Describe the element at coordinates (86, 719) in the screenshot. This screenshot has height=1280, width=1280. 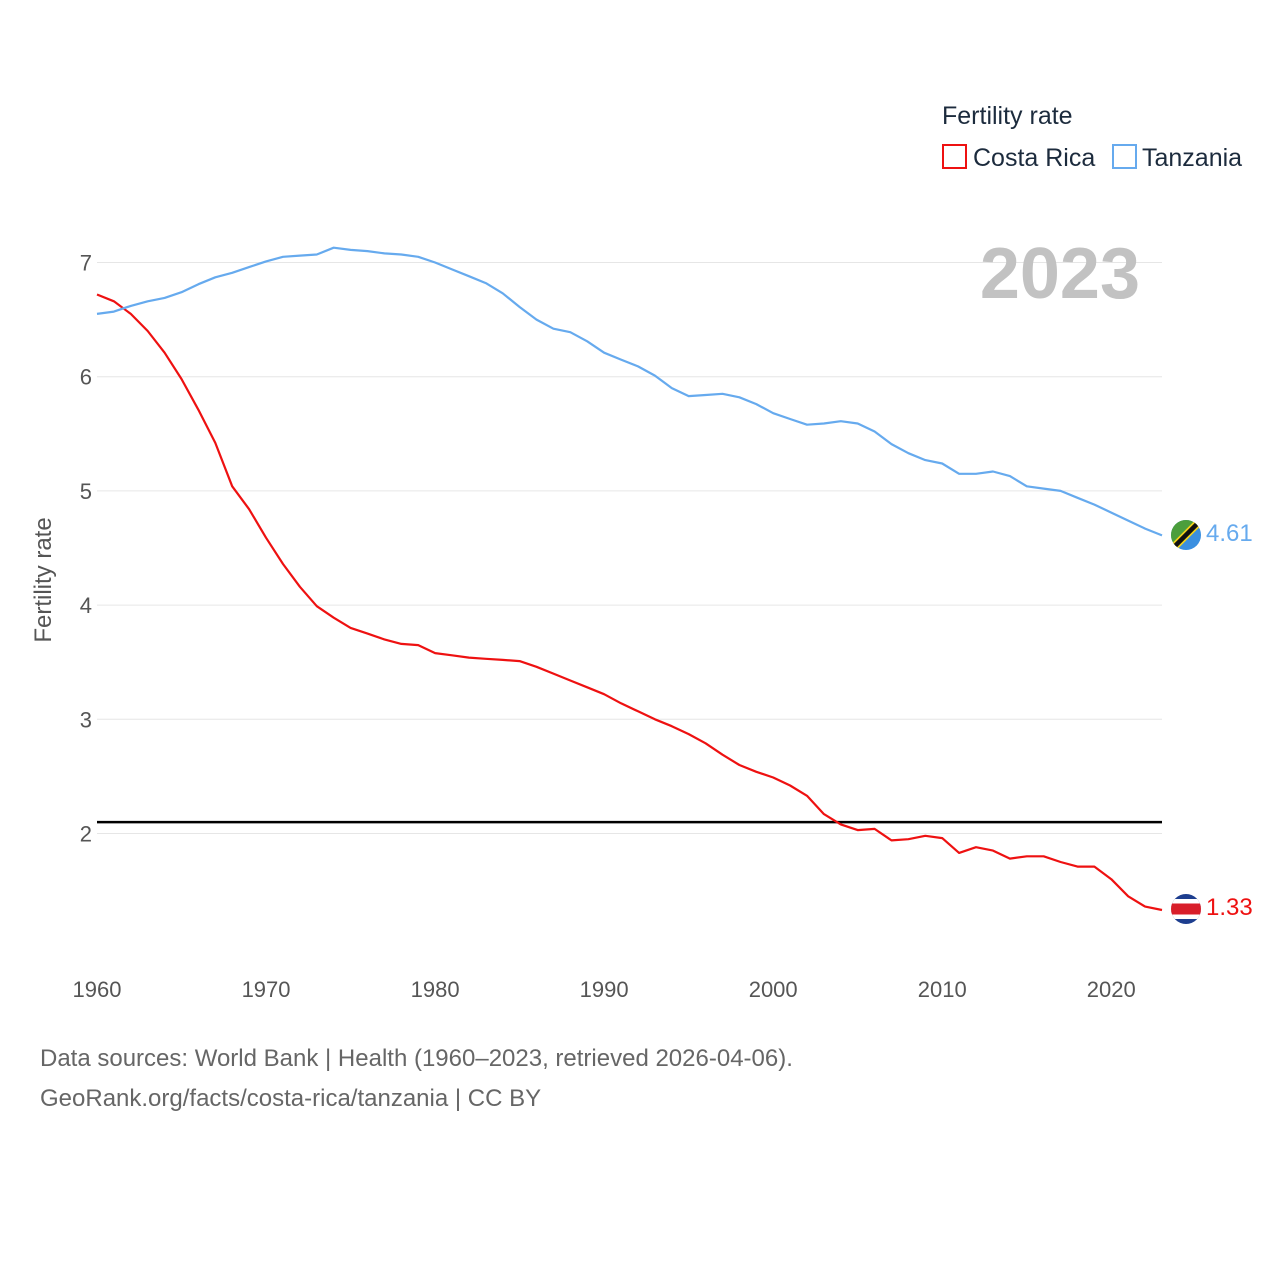
I see `y-tick-label: 3` at that location.